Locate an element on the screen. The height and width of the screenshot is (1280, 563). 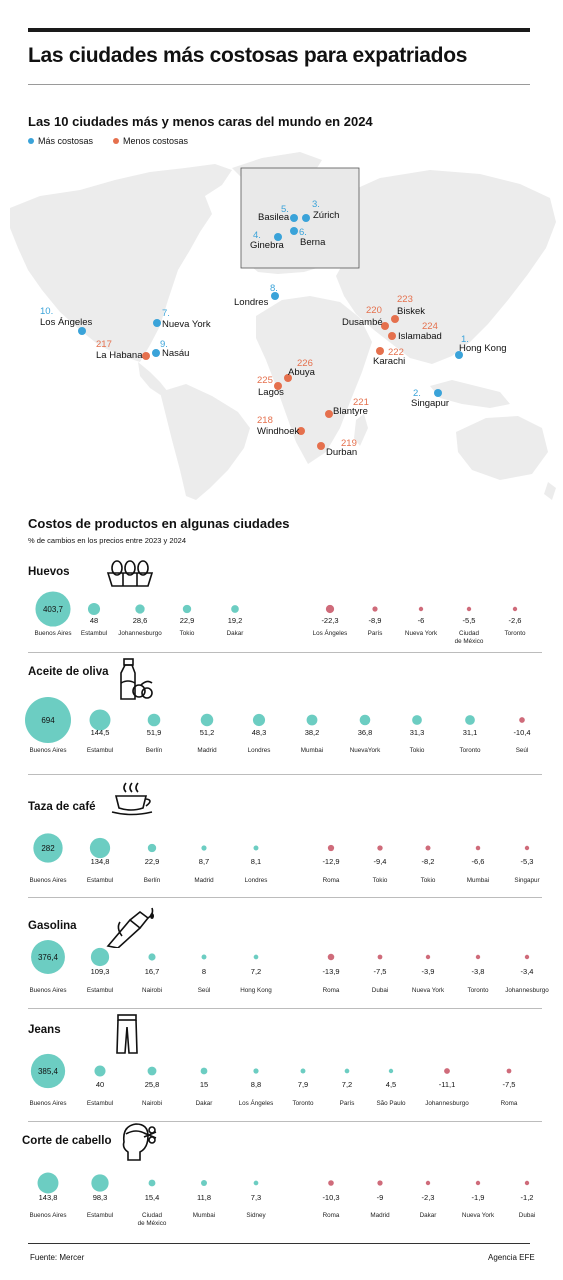
title-divider is located at coordinates (279, 84).